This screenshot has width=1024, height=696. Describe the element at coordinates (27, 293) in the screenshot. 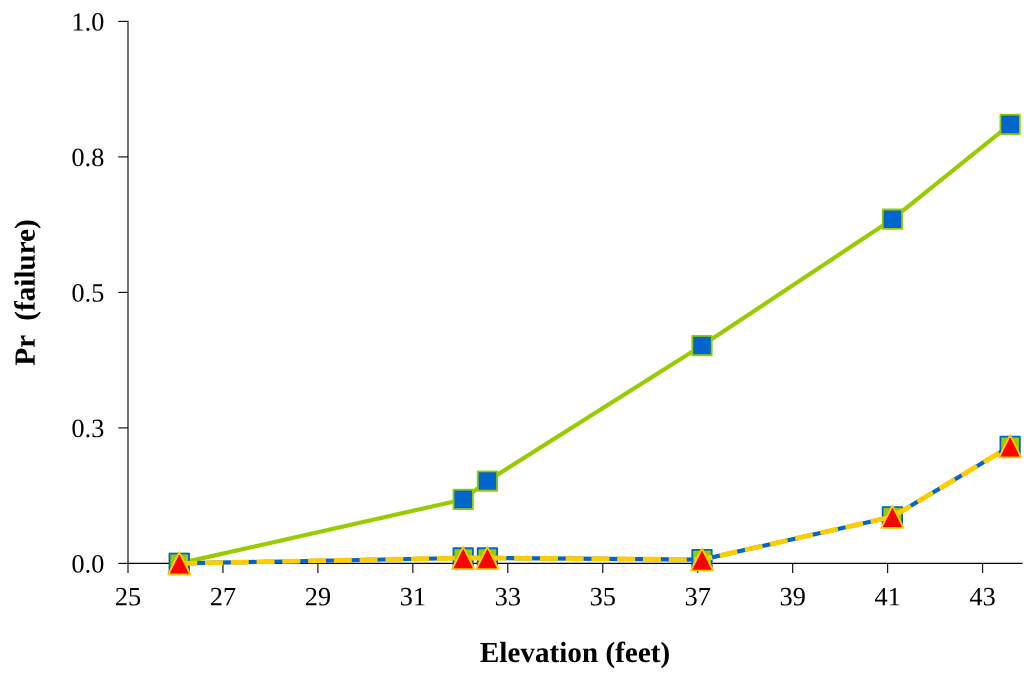

I see `y-axis-title: Pr (failure)` at that location.